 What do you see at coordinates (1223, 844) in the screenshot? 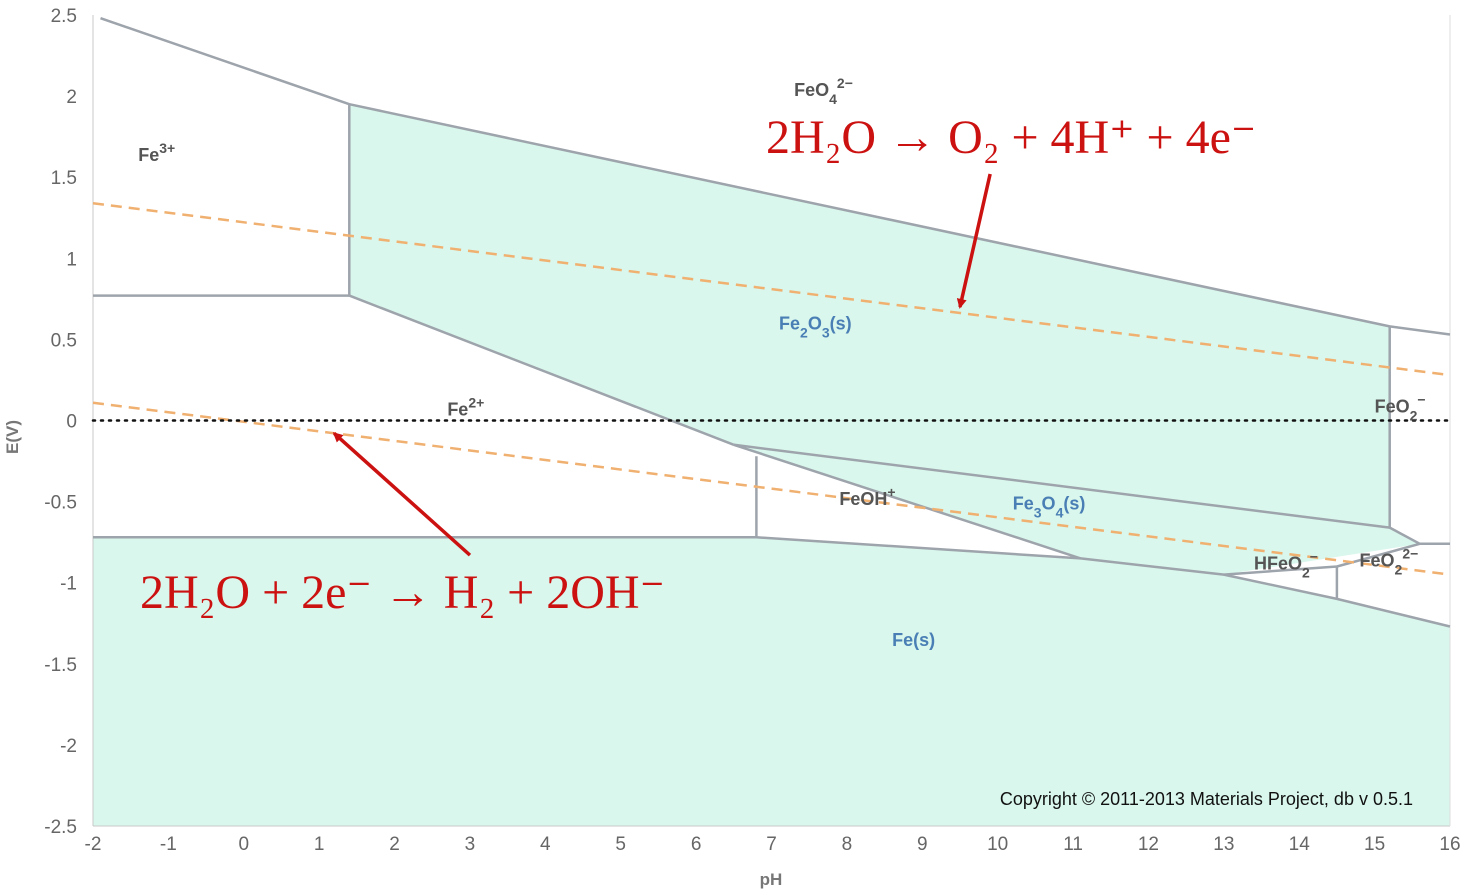
I see `x-tick-label: 13` at bounding box center [1223, 844].